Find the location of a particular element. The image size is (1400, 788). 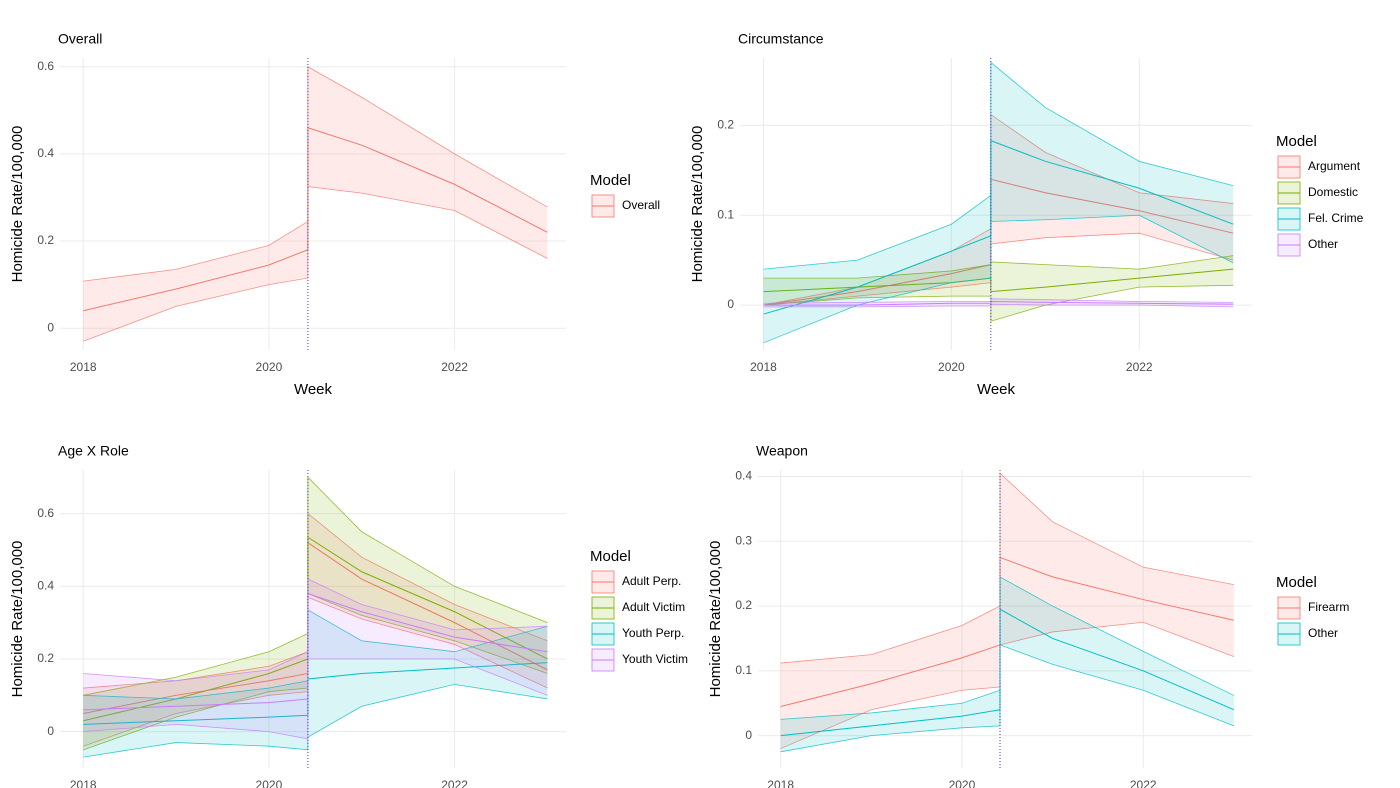

legend-label: Domestic is located at coordinates (1333, 192).